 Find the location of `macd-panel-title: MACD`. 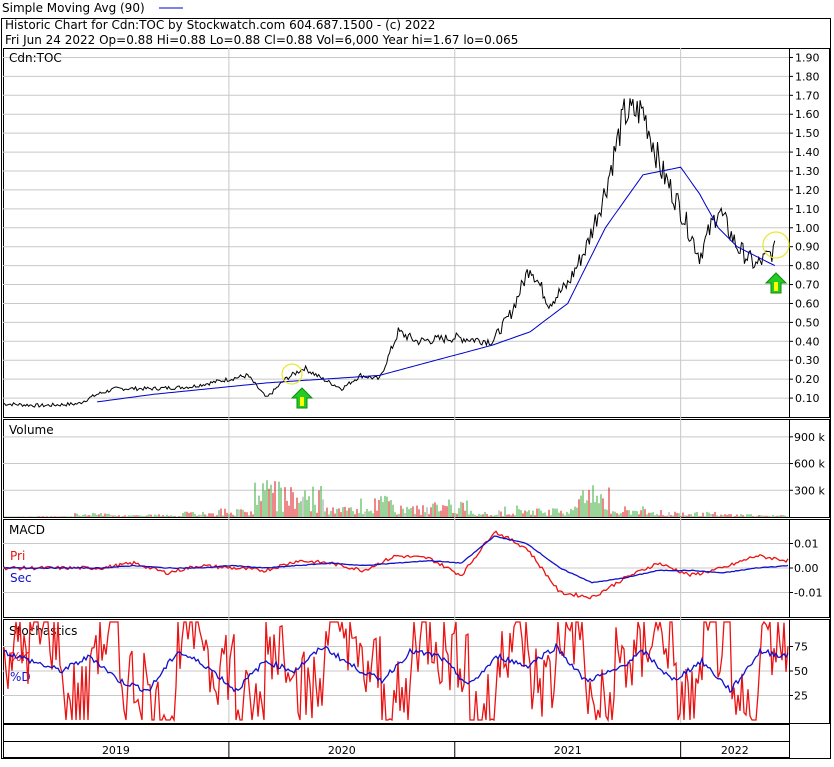

macd-panel-title: MACD is located at coordinates (27, 530).